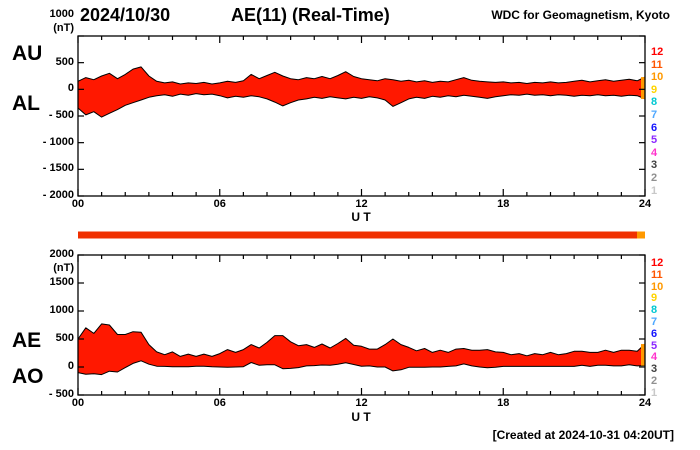 This screenshot has width=700, height=450. I want to click on page-title: AE(11) (Real-Time), so click(310, 15).